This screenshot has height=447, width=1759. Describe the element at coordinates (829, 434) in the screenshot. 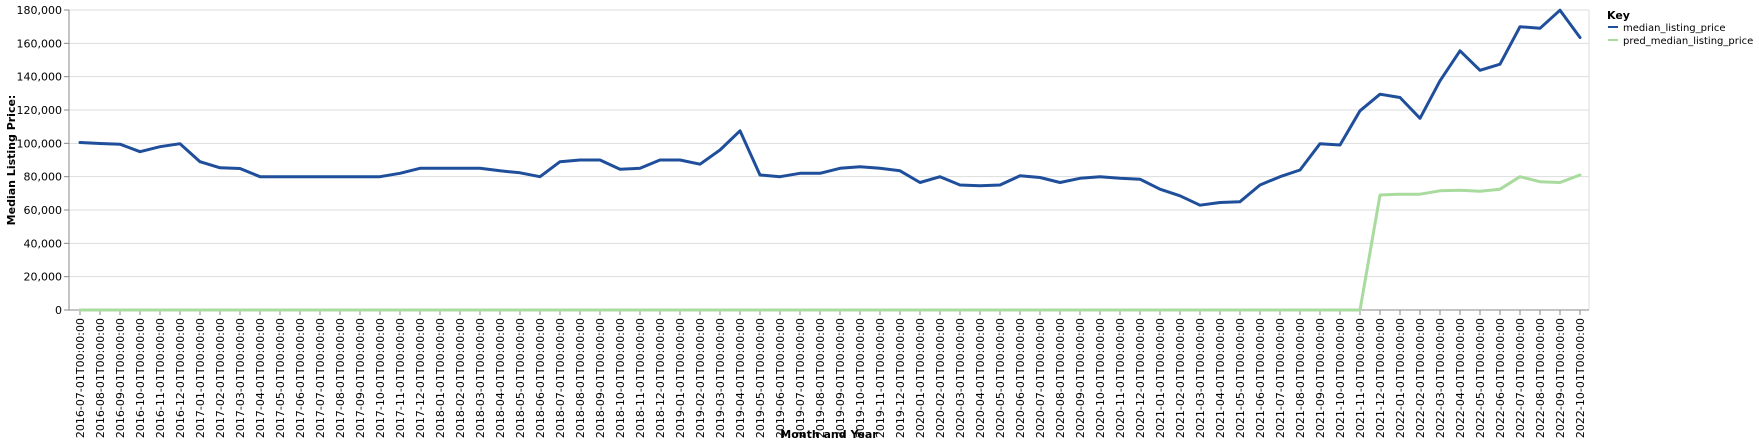

I see `x-axis-title: Month and Year` at that location.